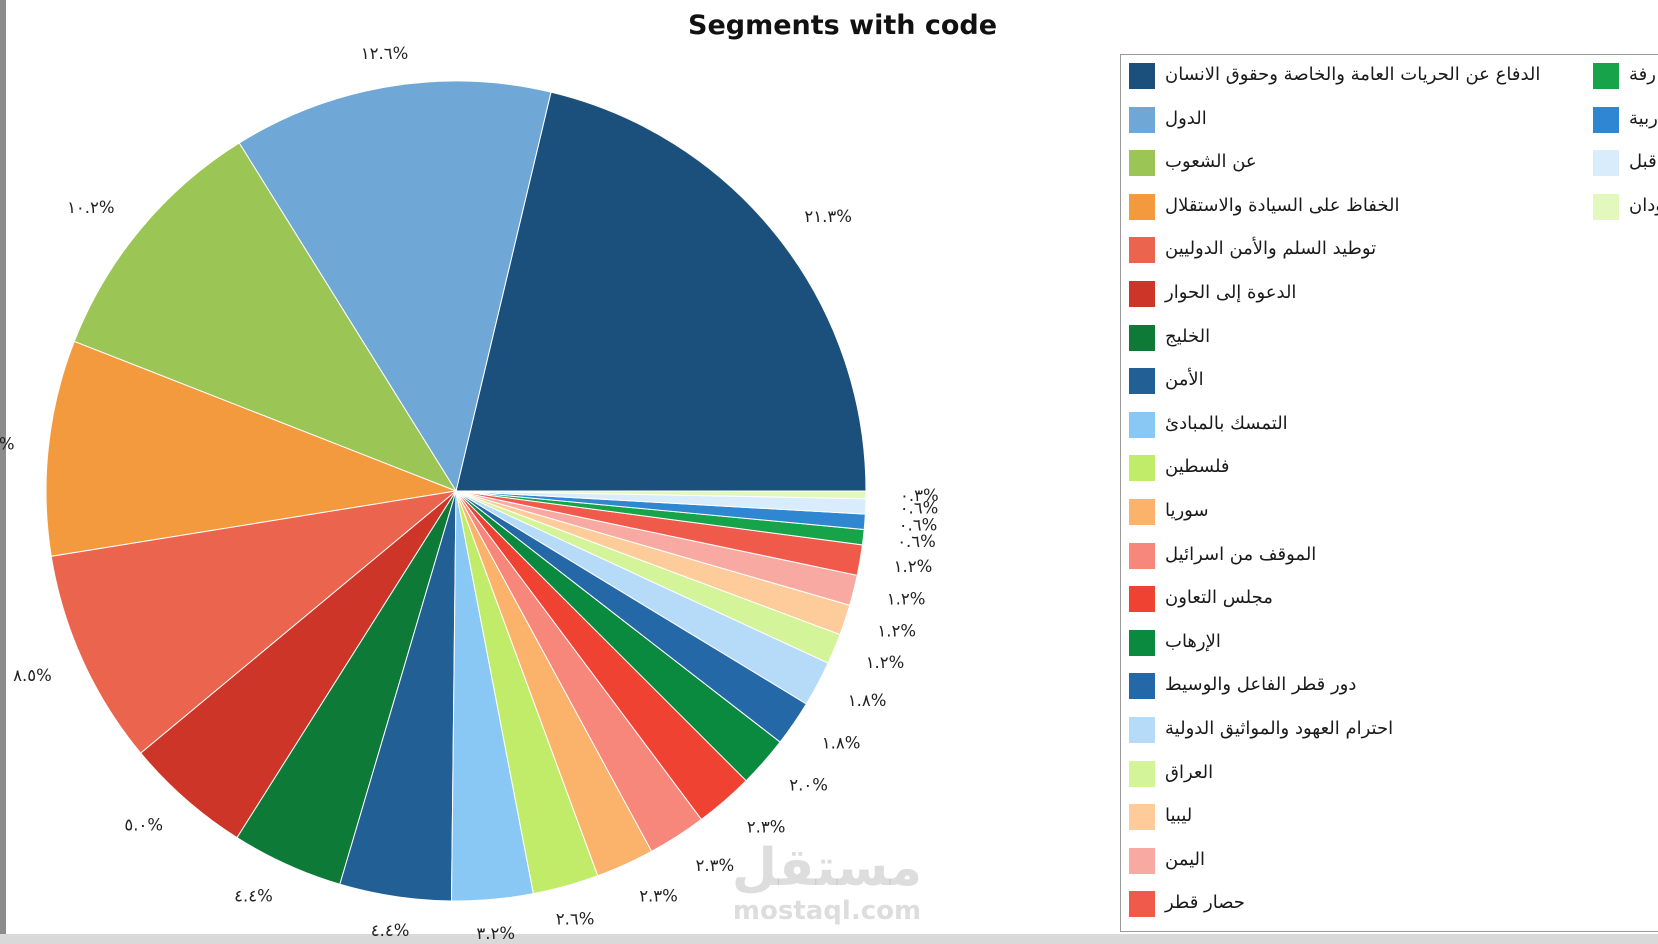  What do you see at coordinates (1352, 557) in the screenshot?
I see `legend-item: الموقف من اسرائيل` at bounding box center [1352, 557].